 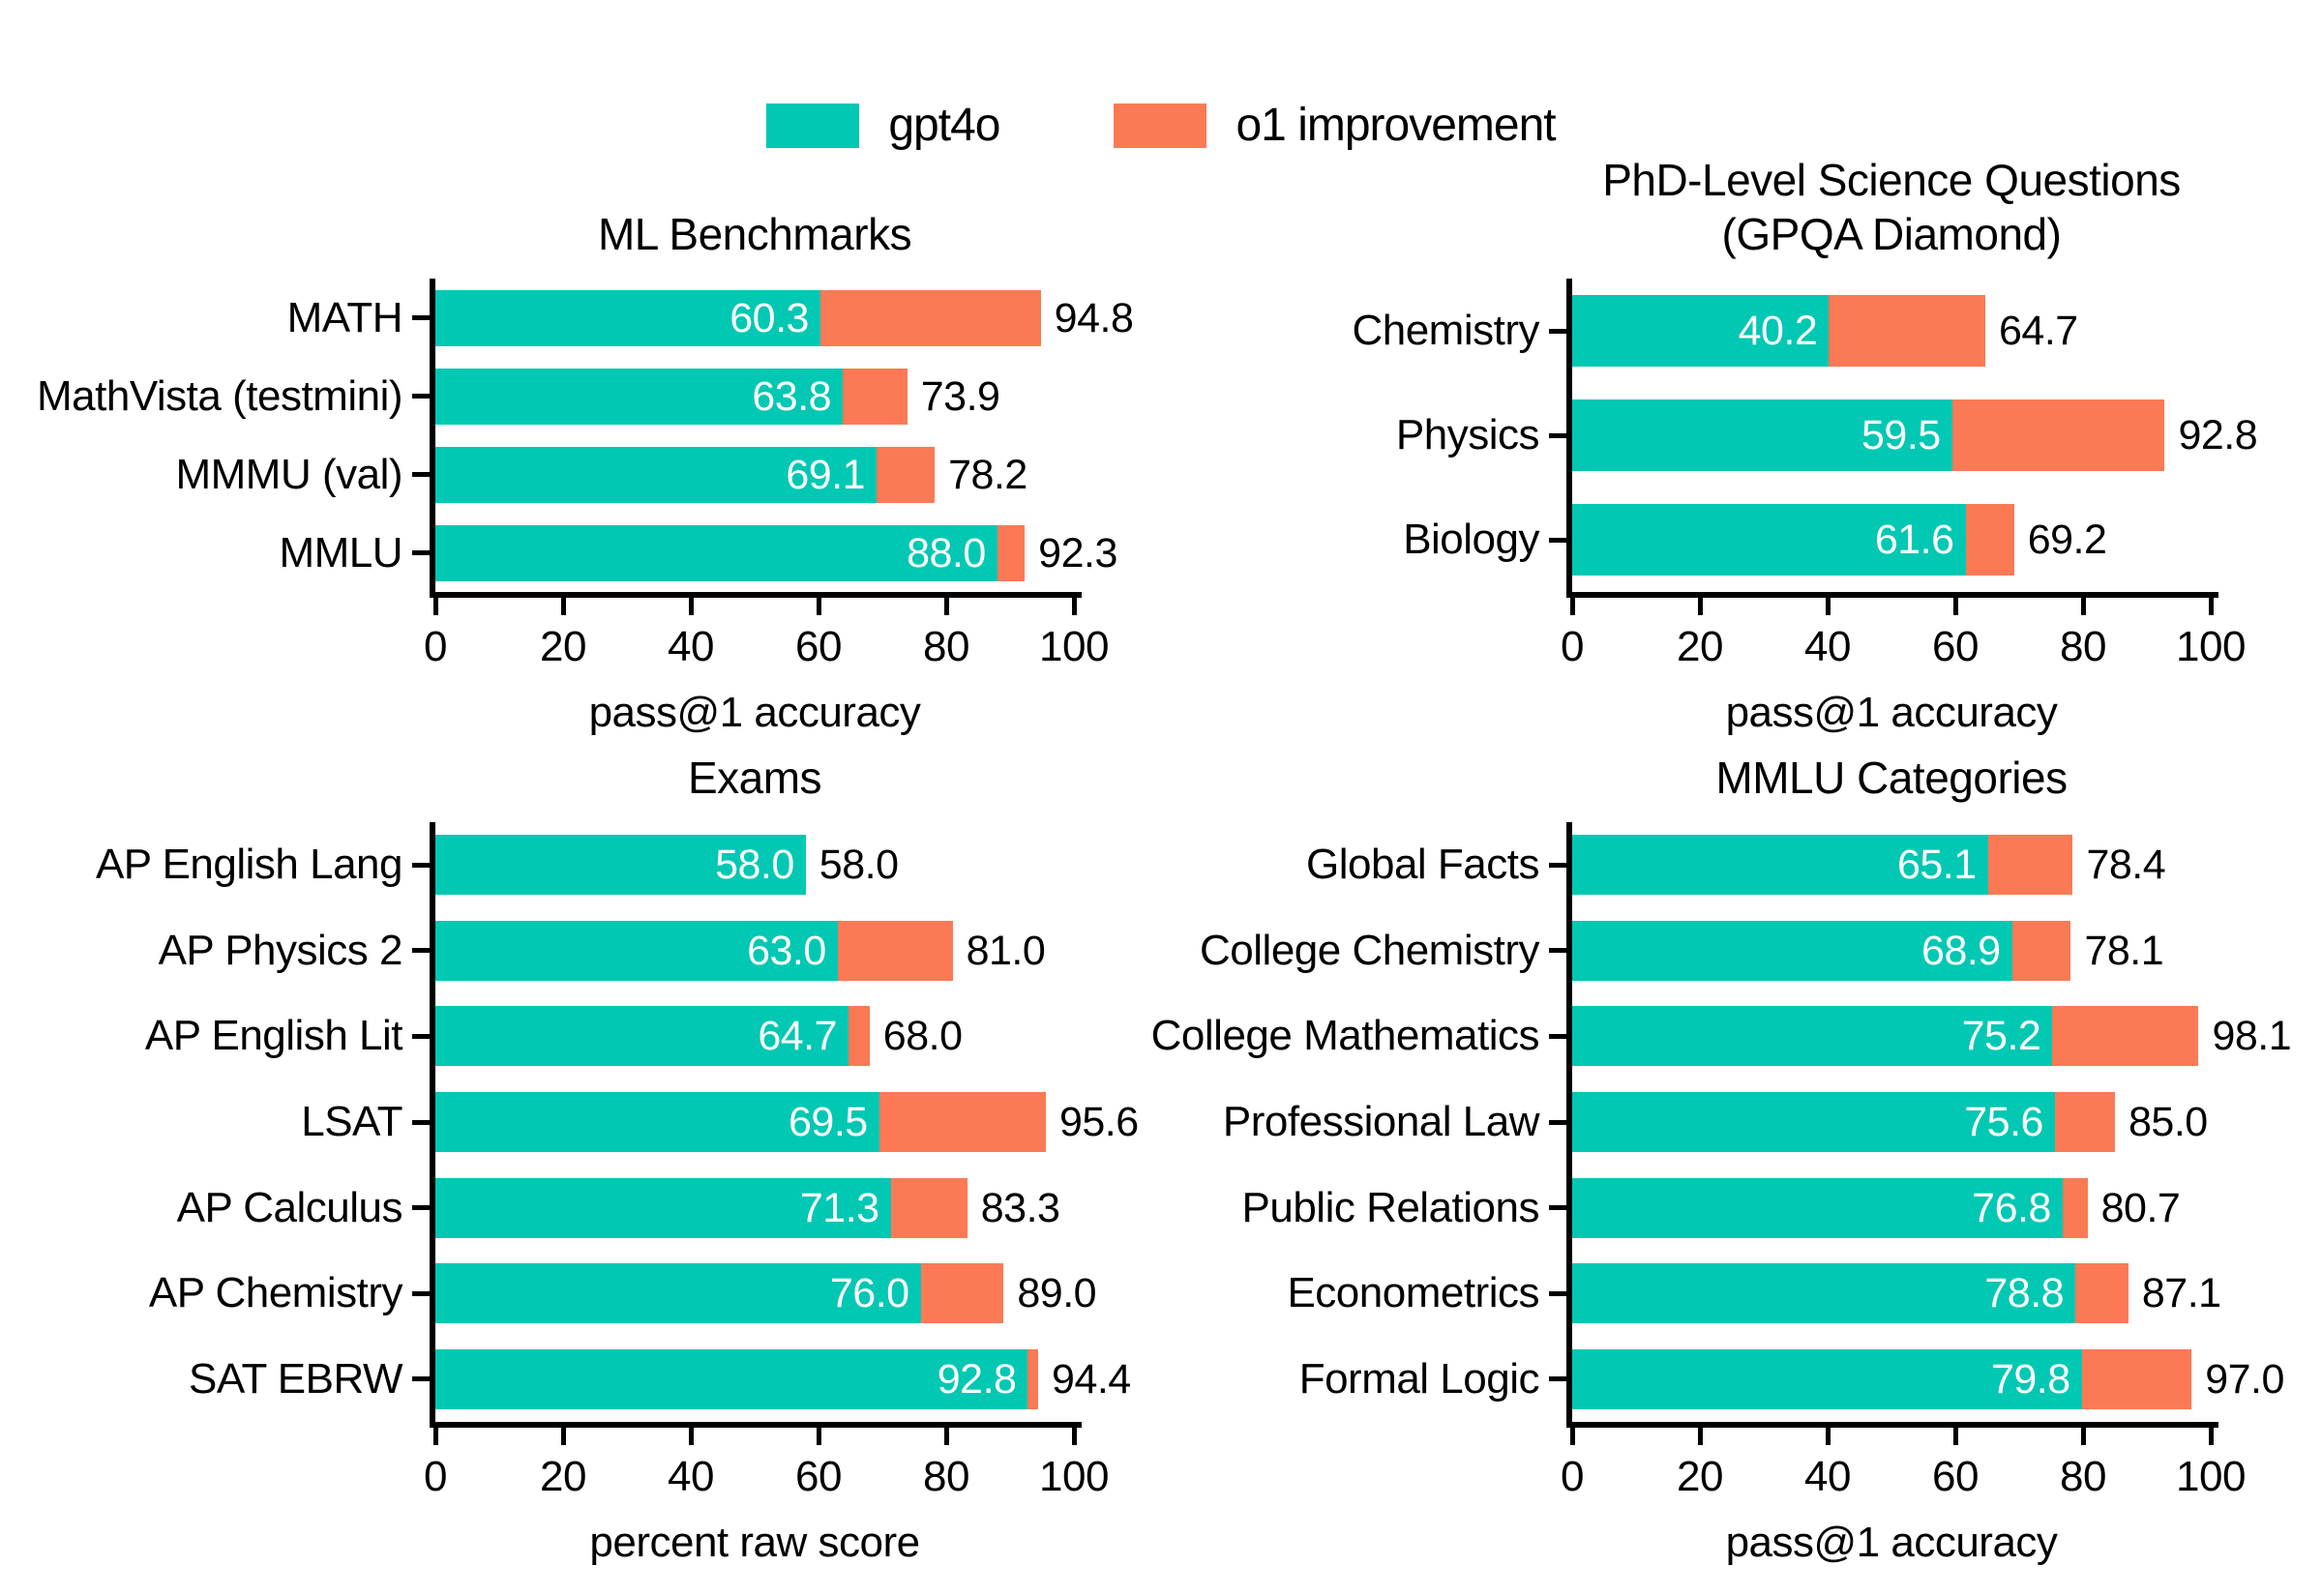 I want to click on bar-value-label: 76.0, so click(x=869, y=1293).